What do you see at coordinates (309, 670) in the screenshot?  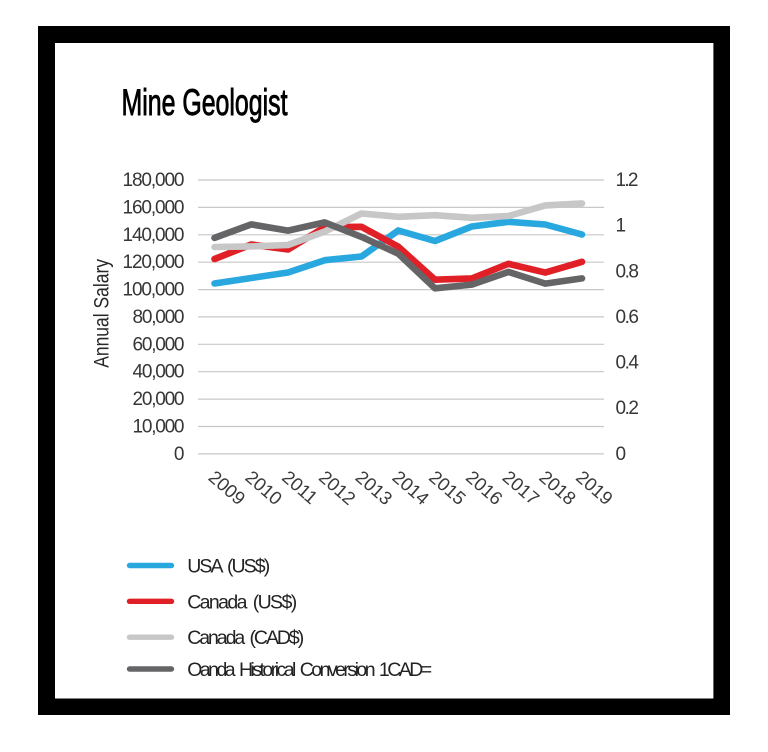 I see `svg-text:Oanda Historical Conversion 1C: Oanda Historical Conversion 1CAD=` at bounding box center [309, 670].